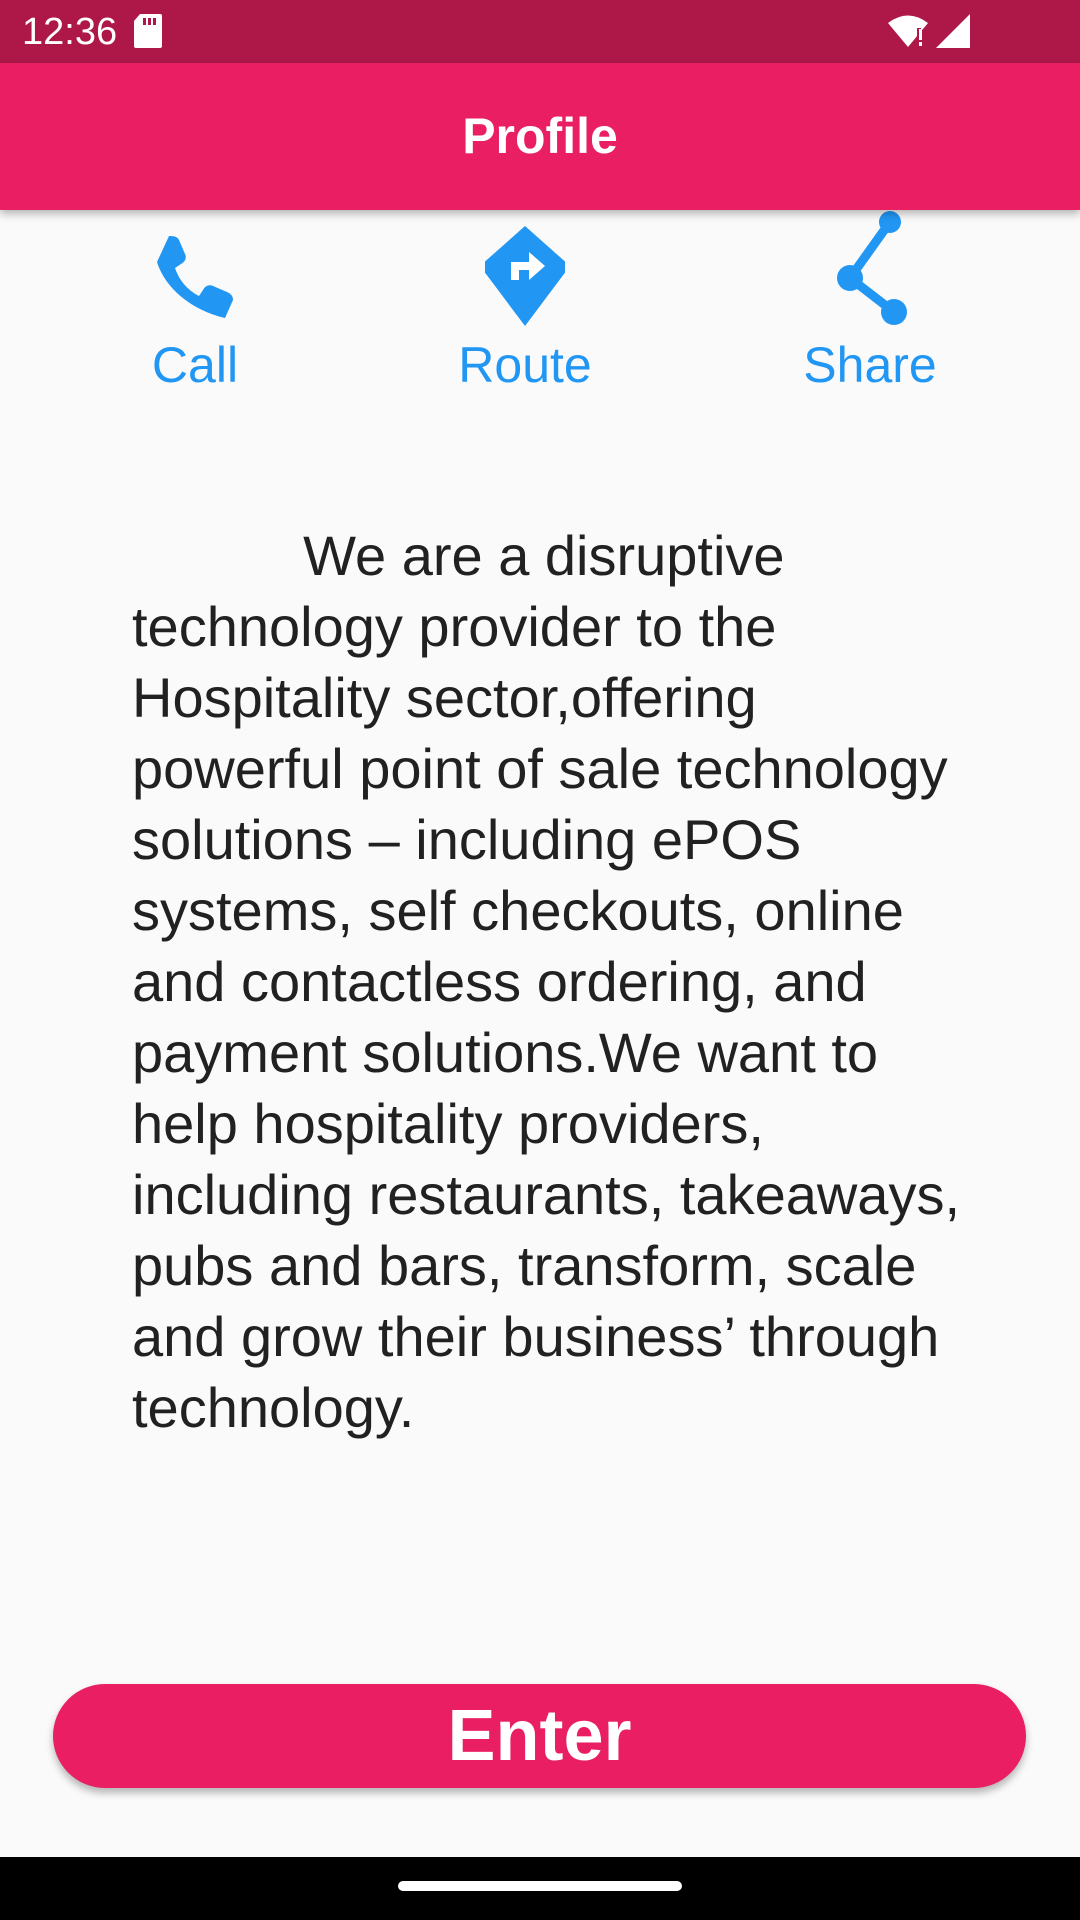 The height and width of the screenshot is (1920, 1080). I want to click on page-title: Profile, so click(540, 136).